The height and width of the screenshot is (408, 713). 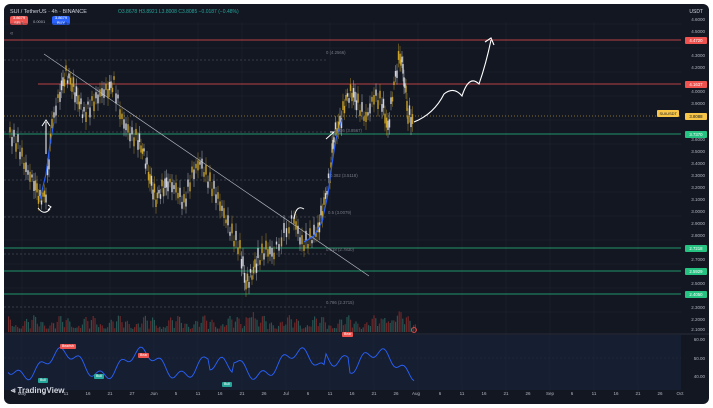 What do you see at coordinates (19, 20) in the screenshot?
I see `sell-button: 3.8679 SELL` at bounding box center [19, 20].